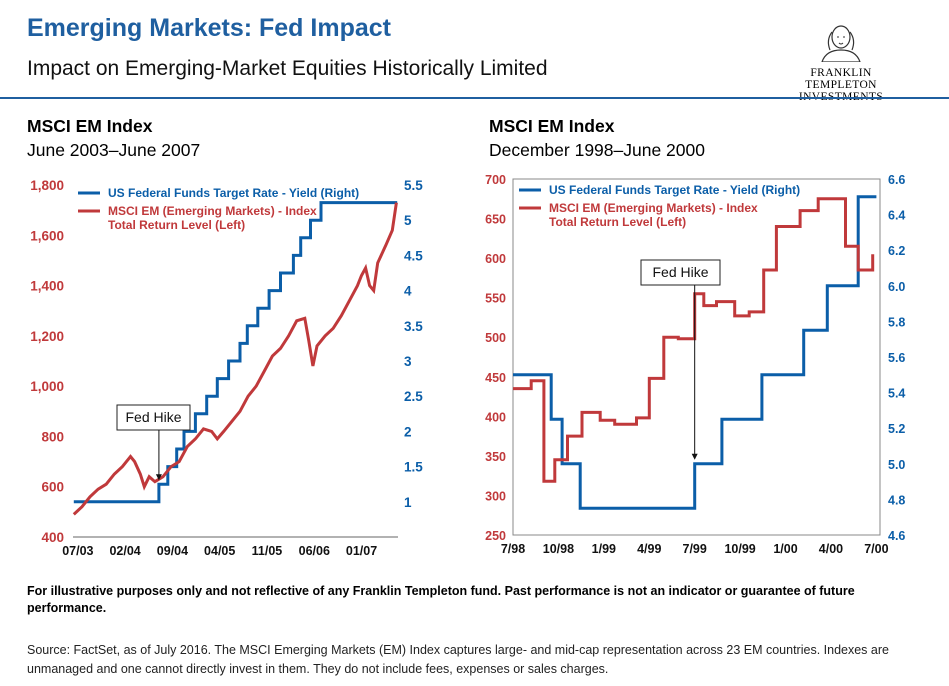 Image resolution: width=949 pixels, height=686 pixels. What do you see at coordinates (413, 185) in the screenshot?
I see `y-right-tick-label: 5.5` at bounding box center [413, 185].